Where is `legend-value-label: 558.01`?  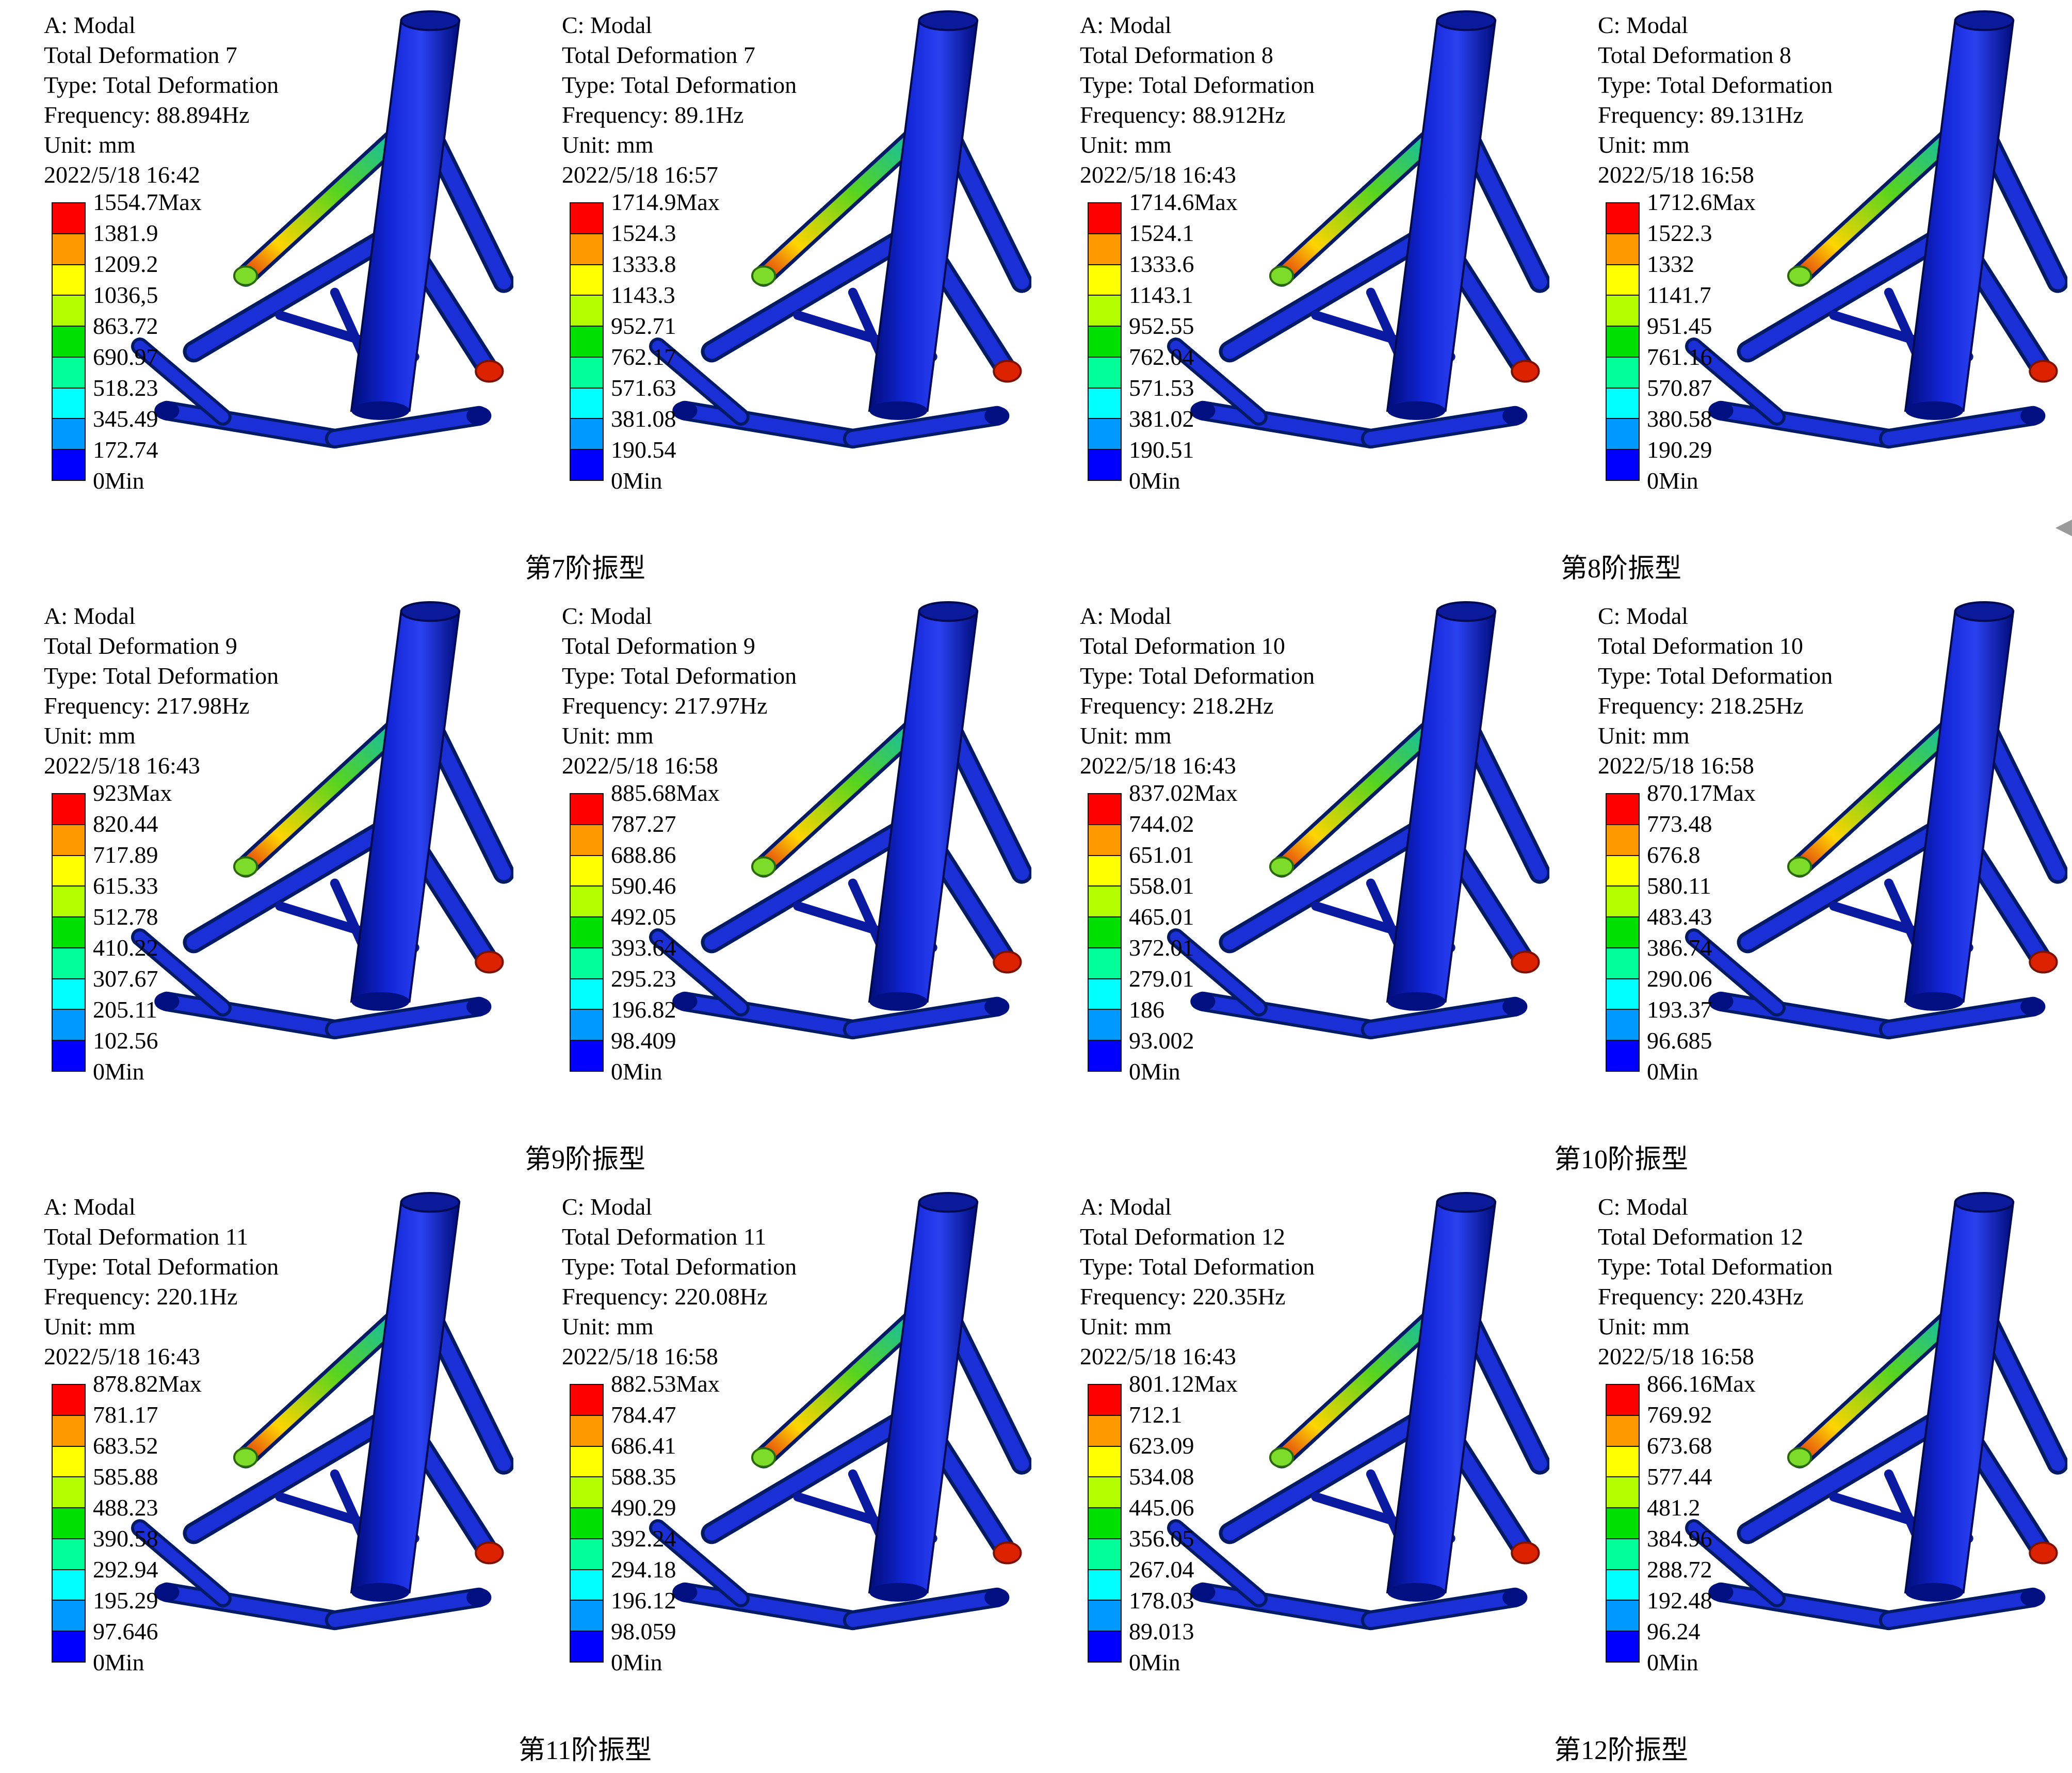
legend-value-label: 558.01 is located at coordinates (1161, 886).